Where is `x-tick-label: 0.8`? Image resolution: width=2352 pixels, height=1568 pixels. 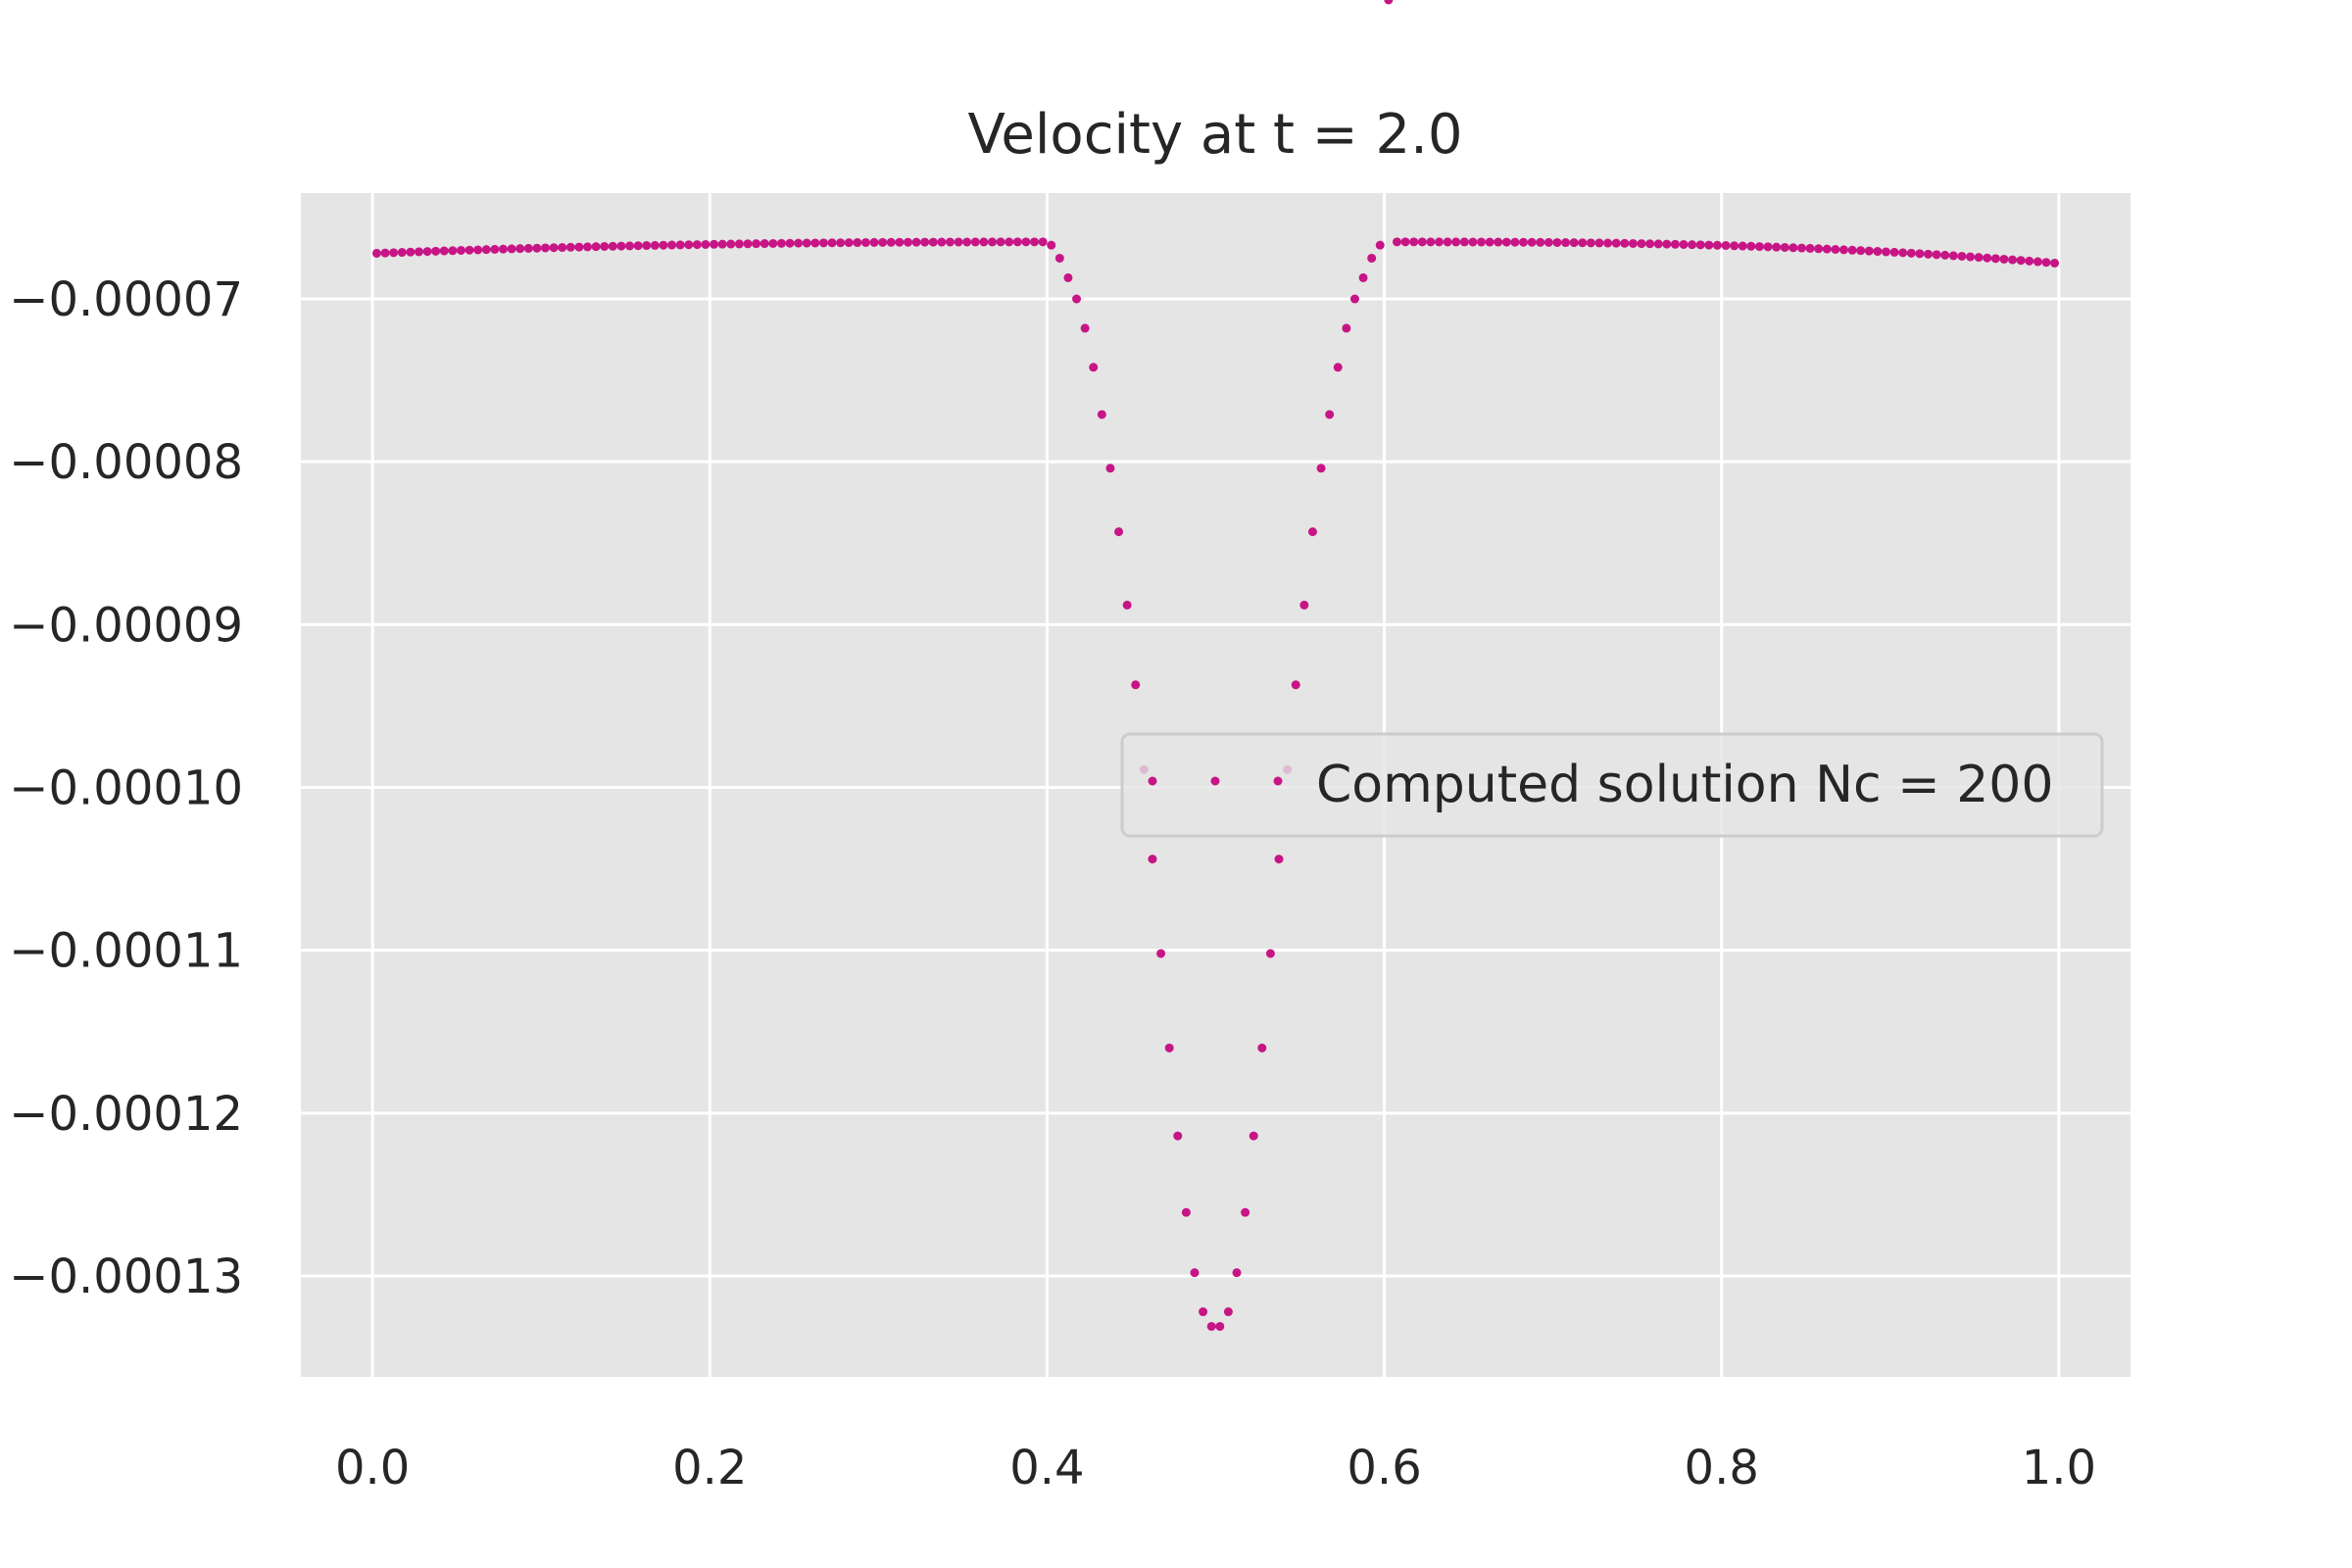
x-tick-label: 0.8 is located at coordinates (1722, 1468).